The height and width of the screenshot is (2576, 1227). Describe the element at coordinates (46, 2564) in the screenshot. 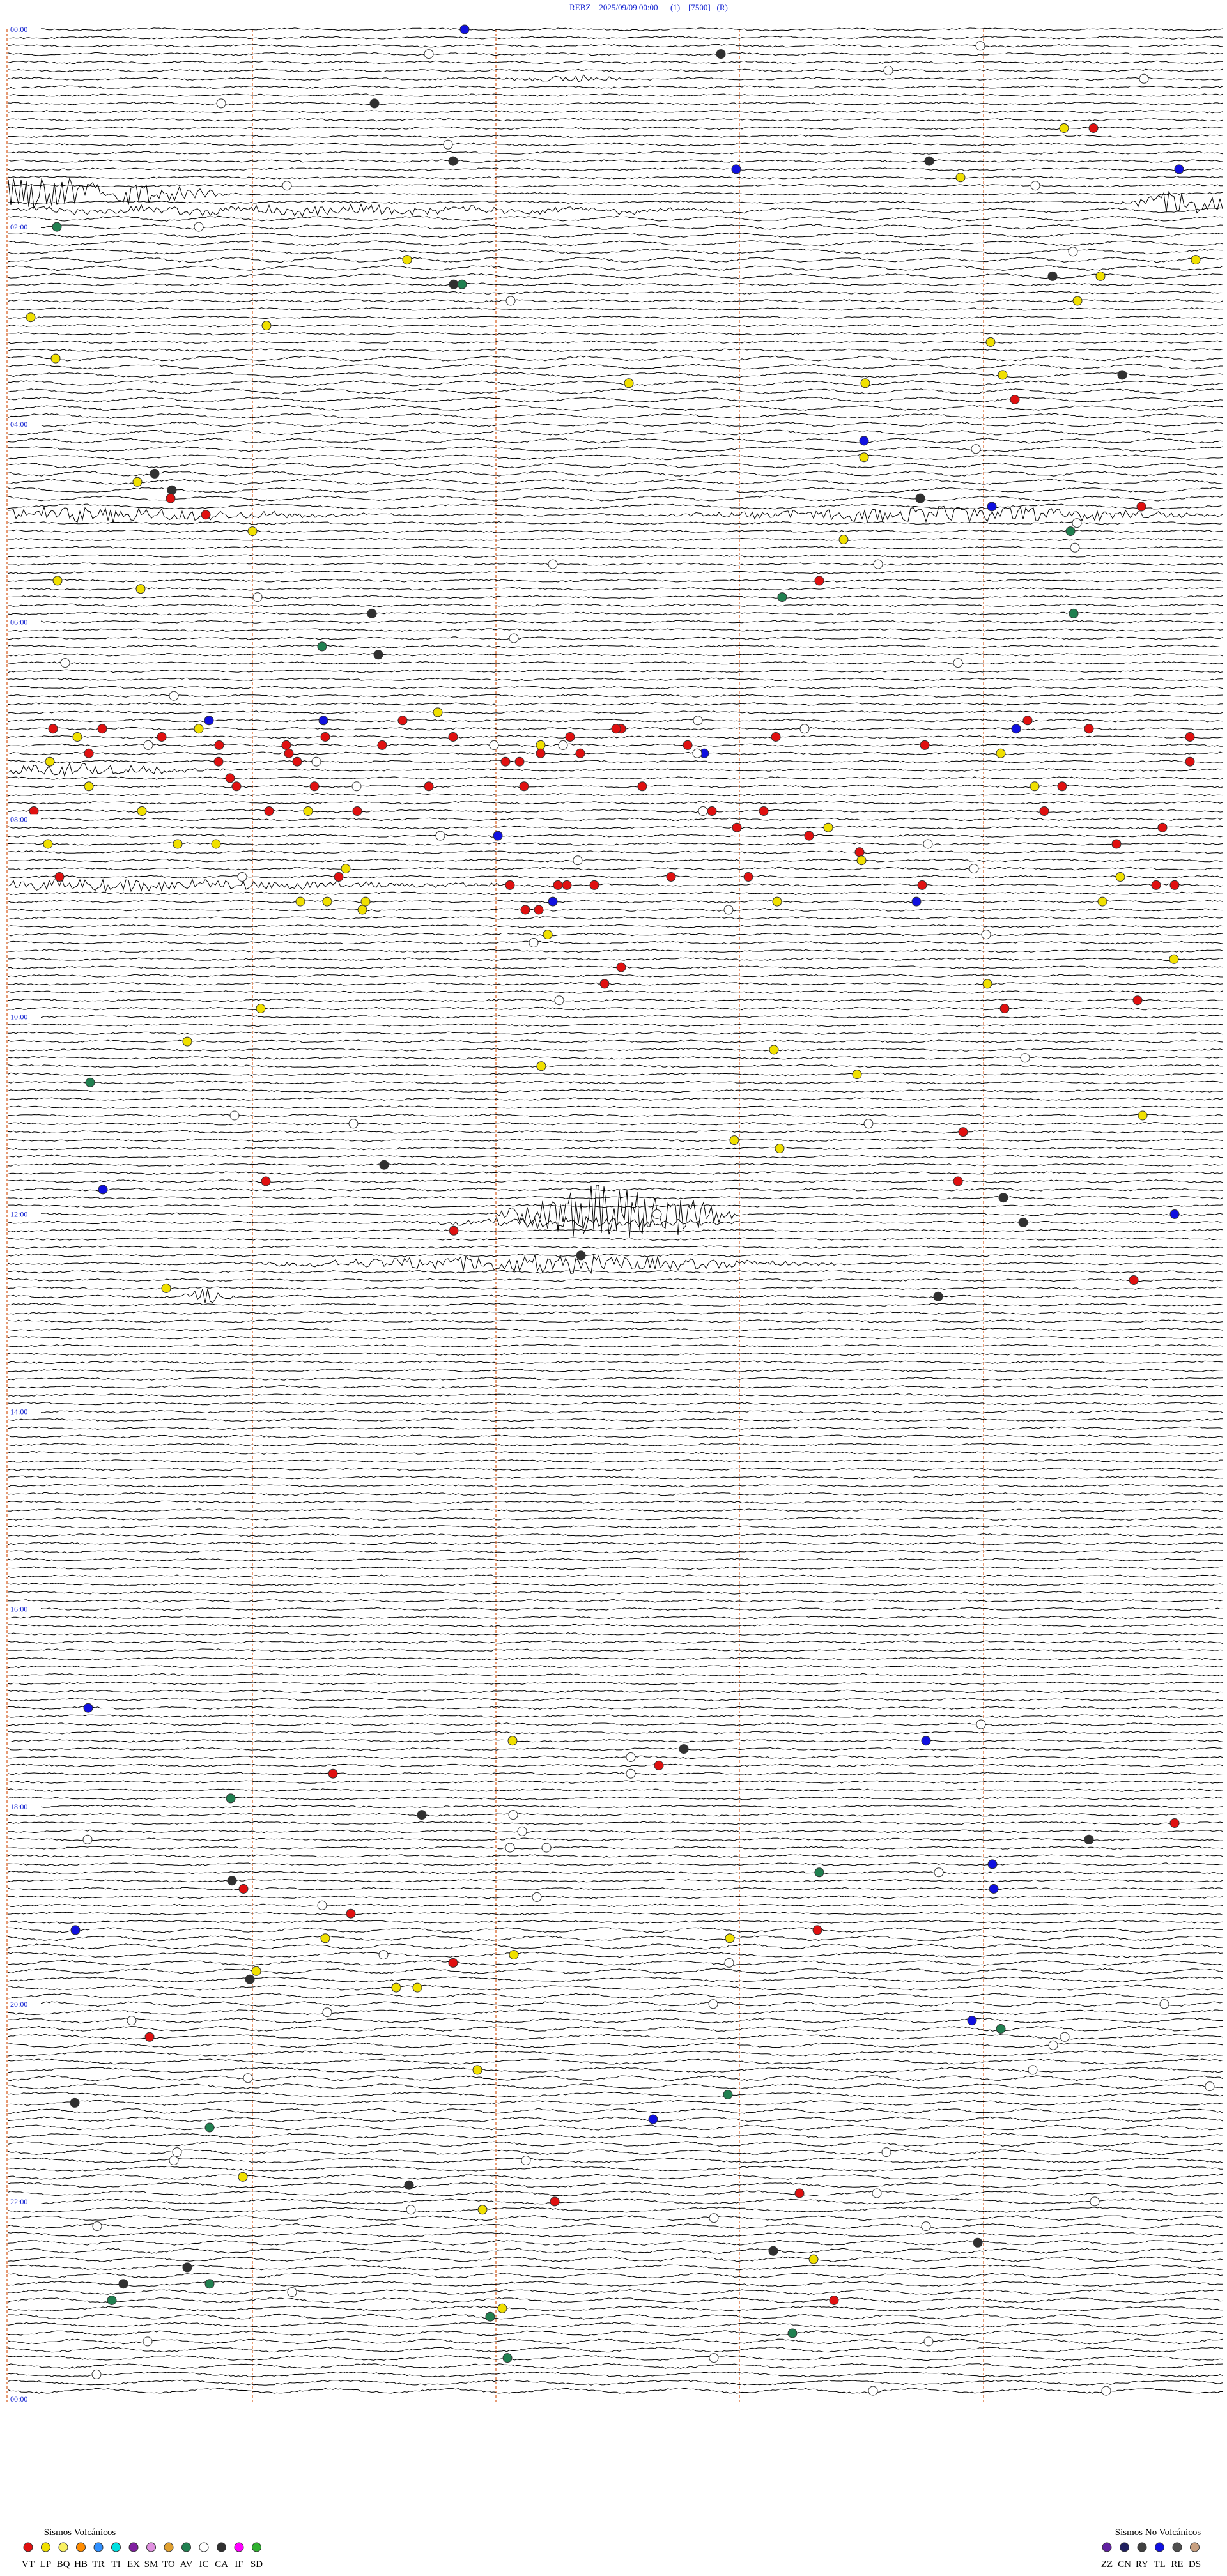

I see `legend-label: LP` at that location.